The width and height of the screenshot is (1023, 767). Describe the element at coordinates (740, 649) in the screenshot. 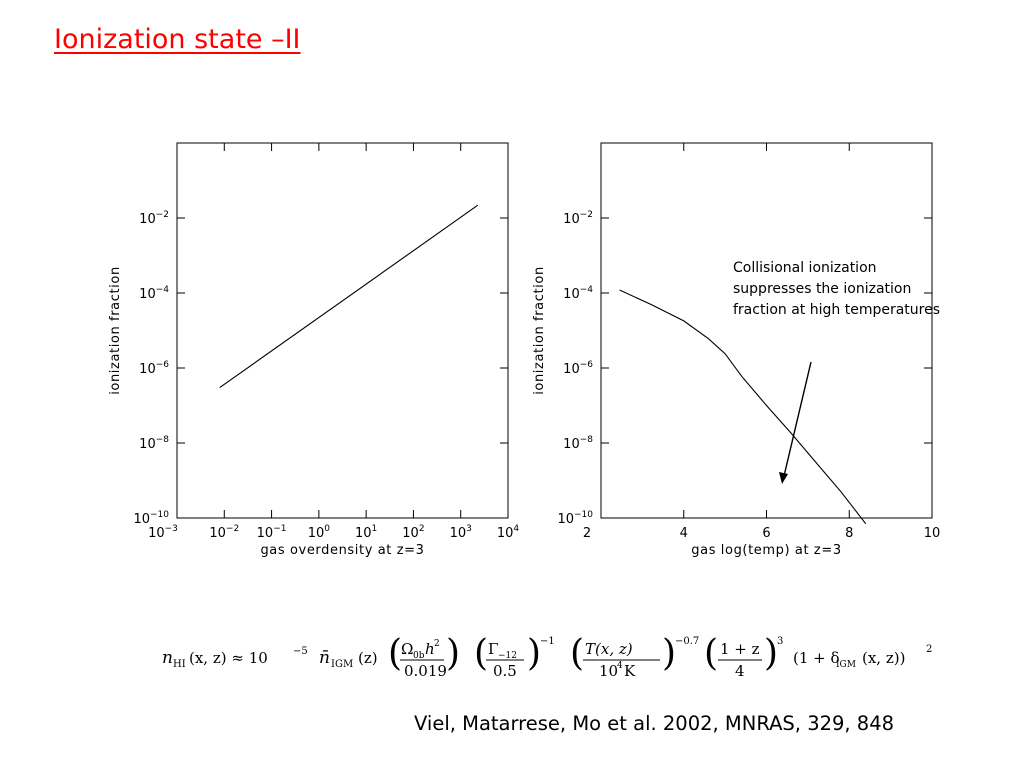

I see `eq-f4-num: 1 + z` at that location.